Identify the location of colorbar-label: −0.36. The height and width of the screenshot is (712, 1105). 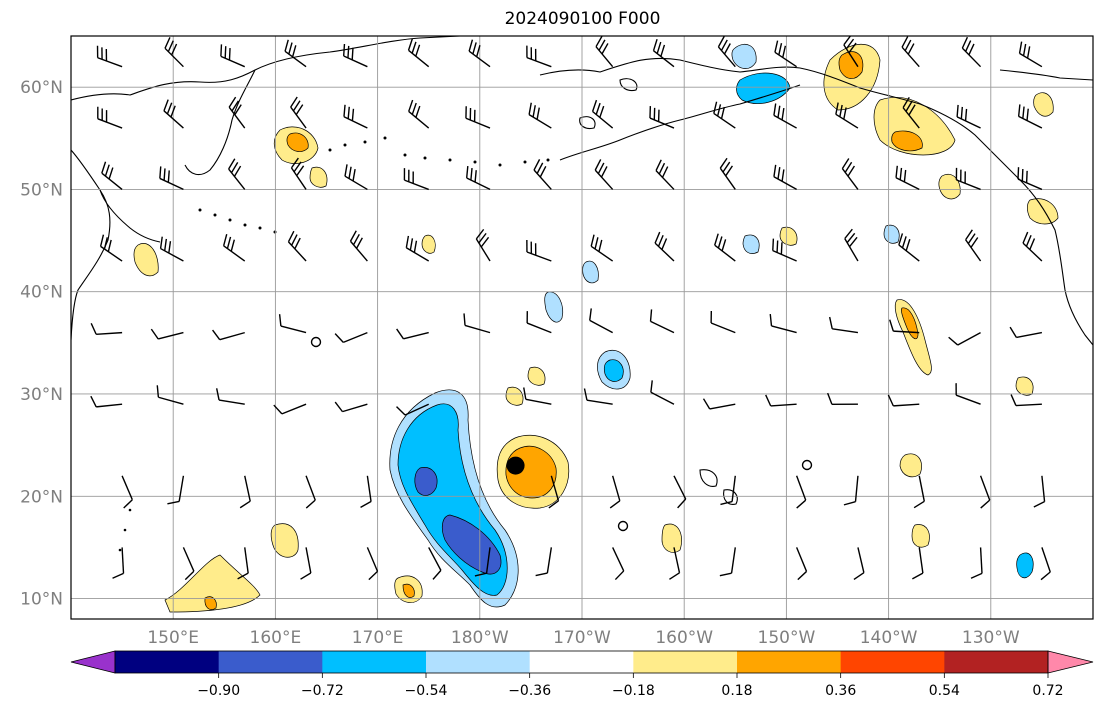
(529, 691).